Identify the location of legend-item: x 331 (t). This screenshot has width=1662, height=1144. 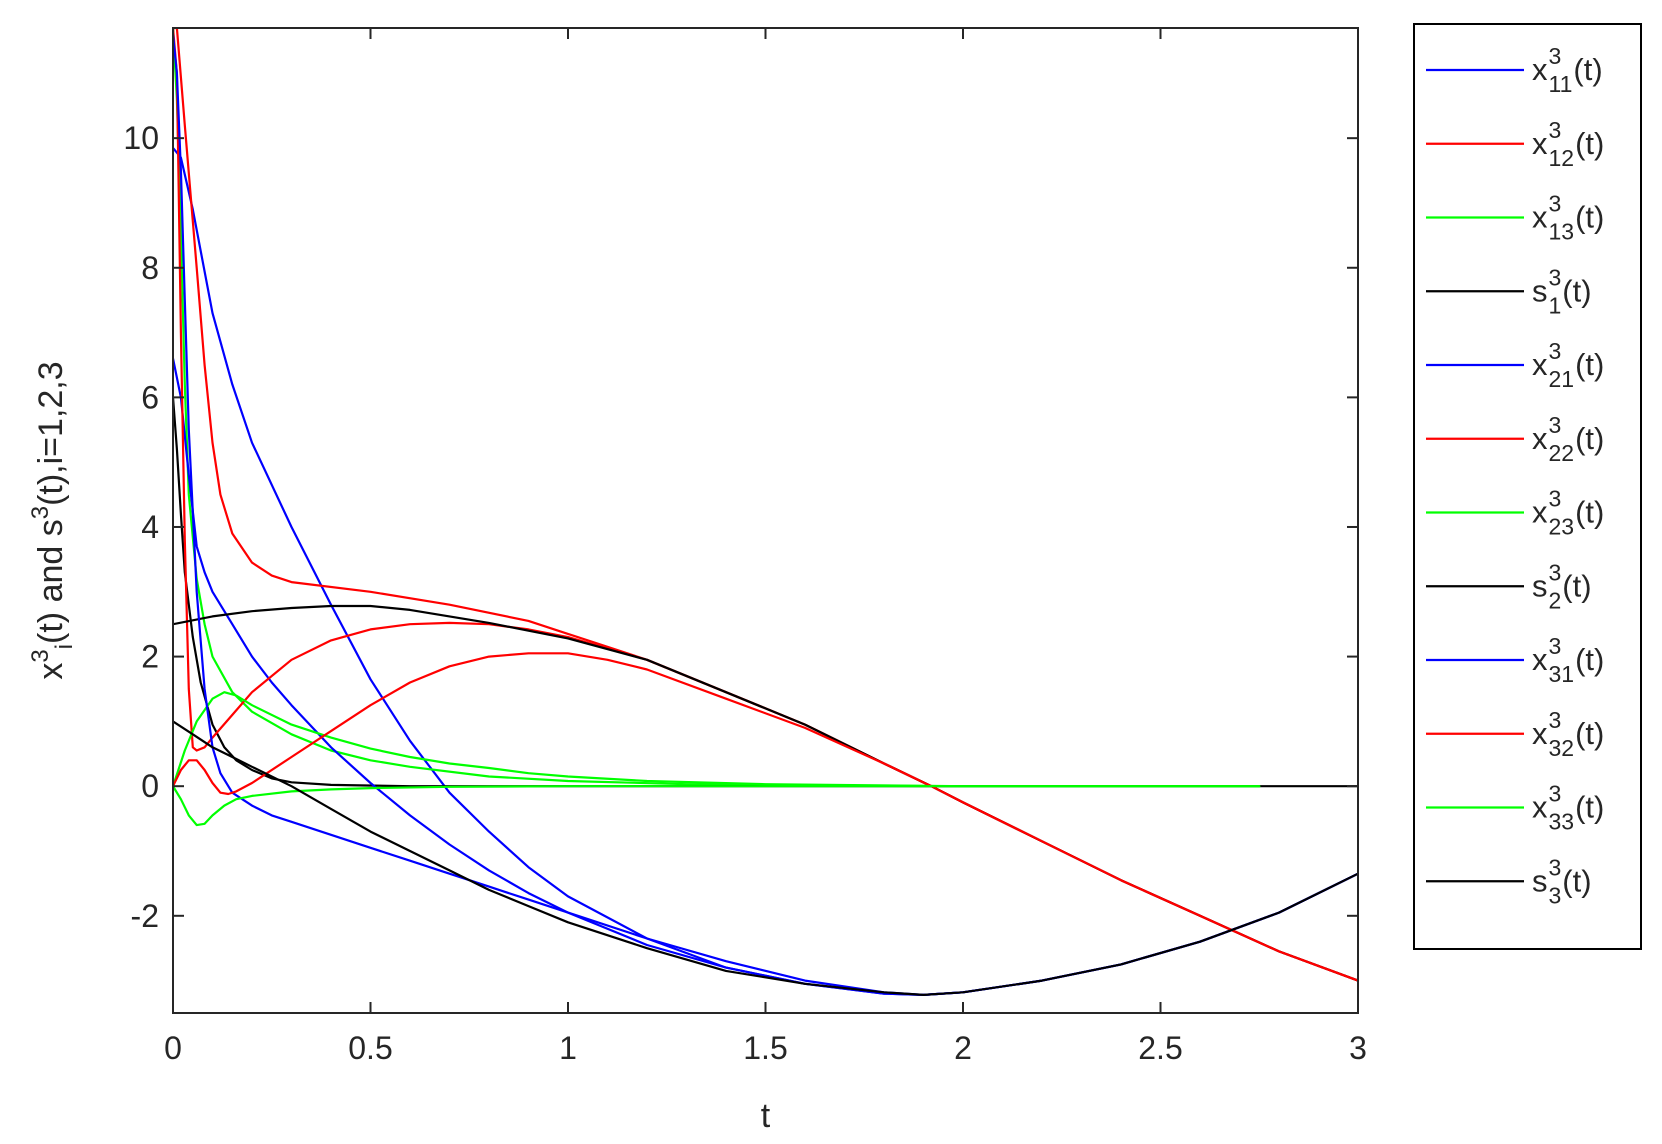
(1515, 660).